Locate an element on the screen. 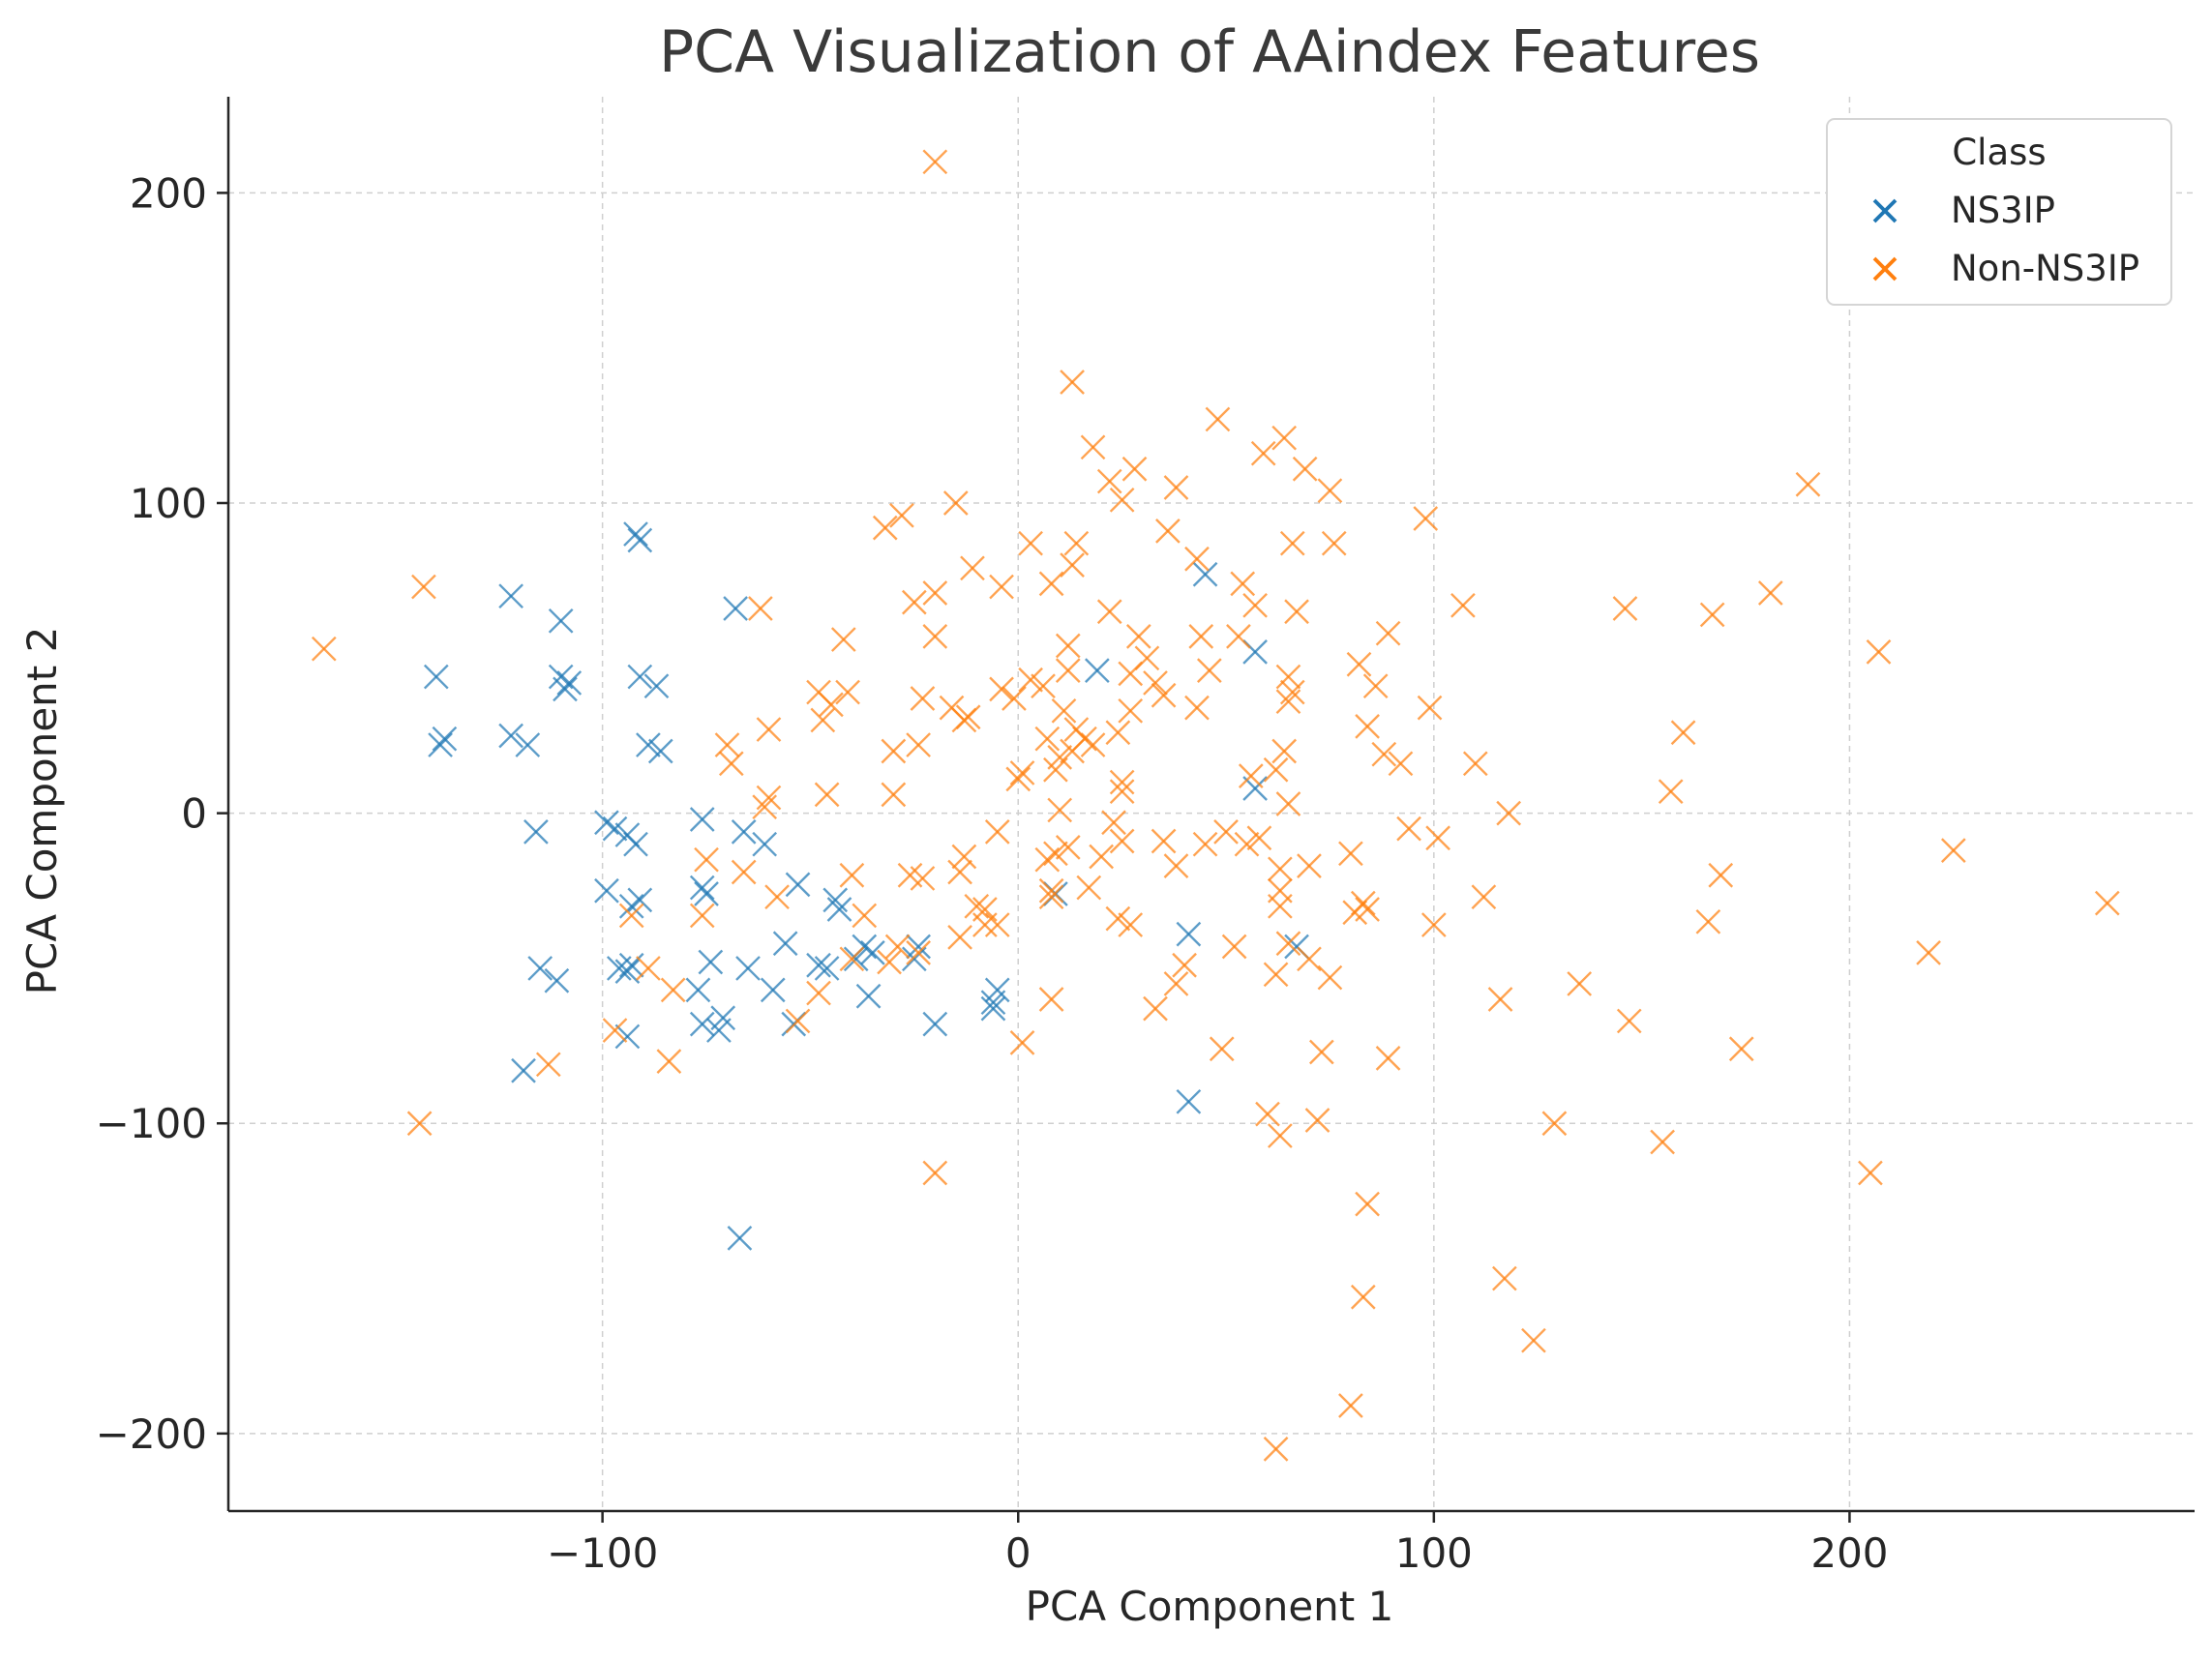 The height and width of the screenshot is (1661, 2212). x-axis-title: PCA Component 1 is located at coordinates (1210, 1606).